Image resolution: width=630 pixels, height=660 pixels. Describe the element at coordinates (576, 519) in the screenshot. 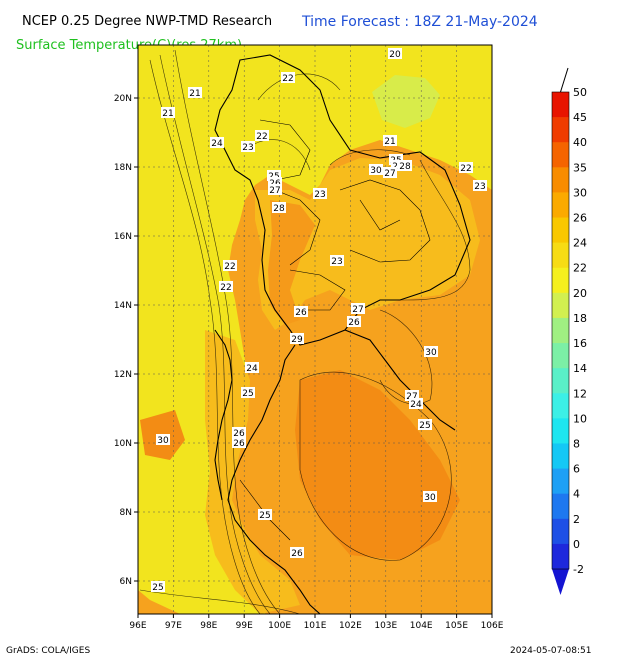

I see `colorbar-label: 2` at that location.